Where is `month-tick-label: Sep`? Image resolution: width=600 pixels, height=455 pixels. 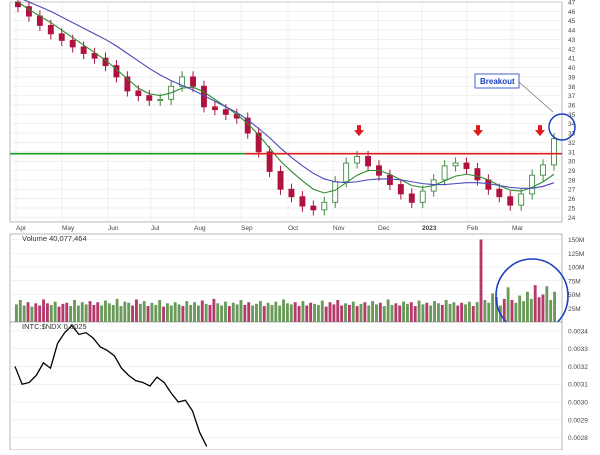 month-tick-label: Sep is located at coordinates (247, 228).